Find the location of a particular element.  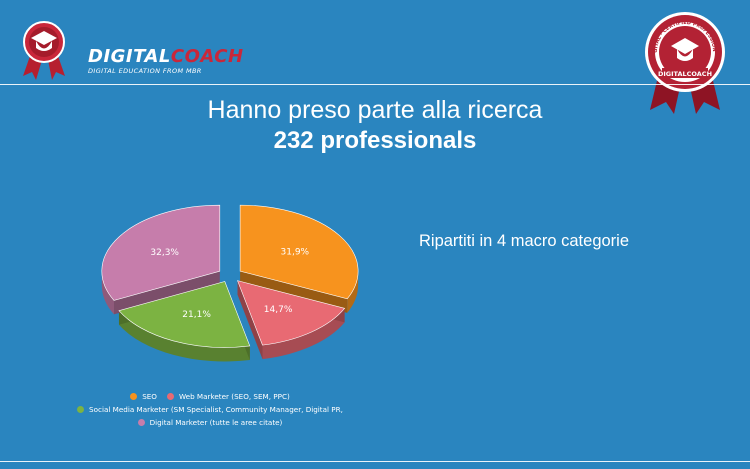

legend-item-seo: SEO is located at coordinates (143, 396).